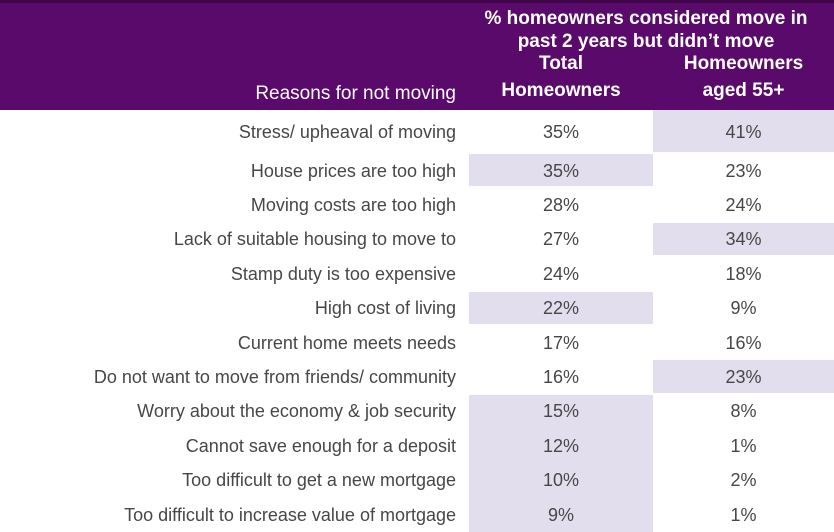 The image size is (834, 532). What do you see at coordinates (743, 205) in the screenshot?
I see `aged55-value: 24%` at bounding box center [743, 205].